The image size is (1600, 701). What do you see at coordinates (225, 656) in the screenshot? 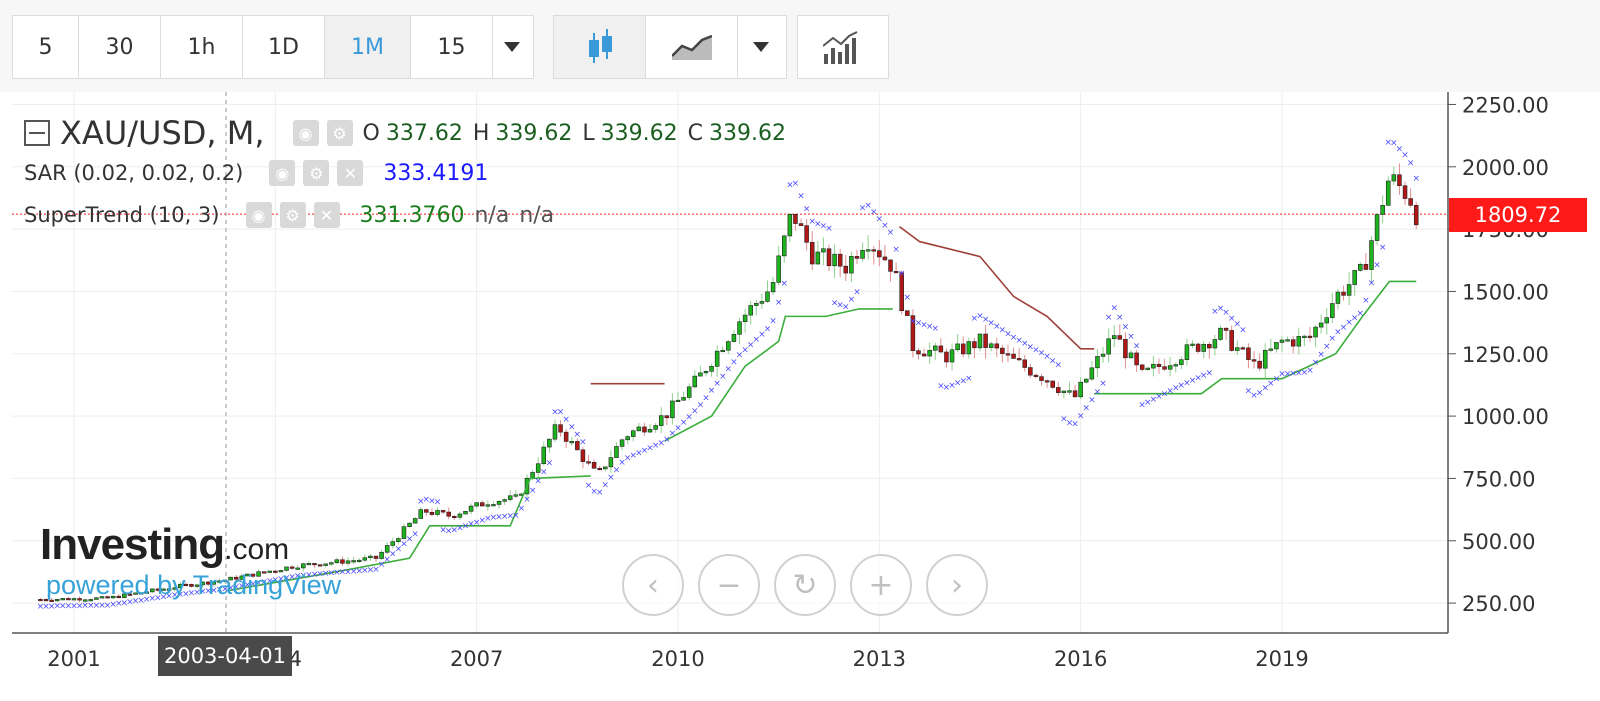
I see `crosshair-date-label: 2003-04-01` at bounding box center [225, 656].